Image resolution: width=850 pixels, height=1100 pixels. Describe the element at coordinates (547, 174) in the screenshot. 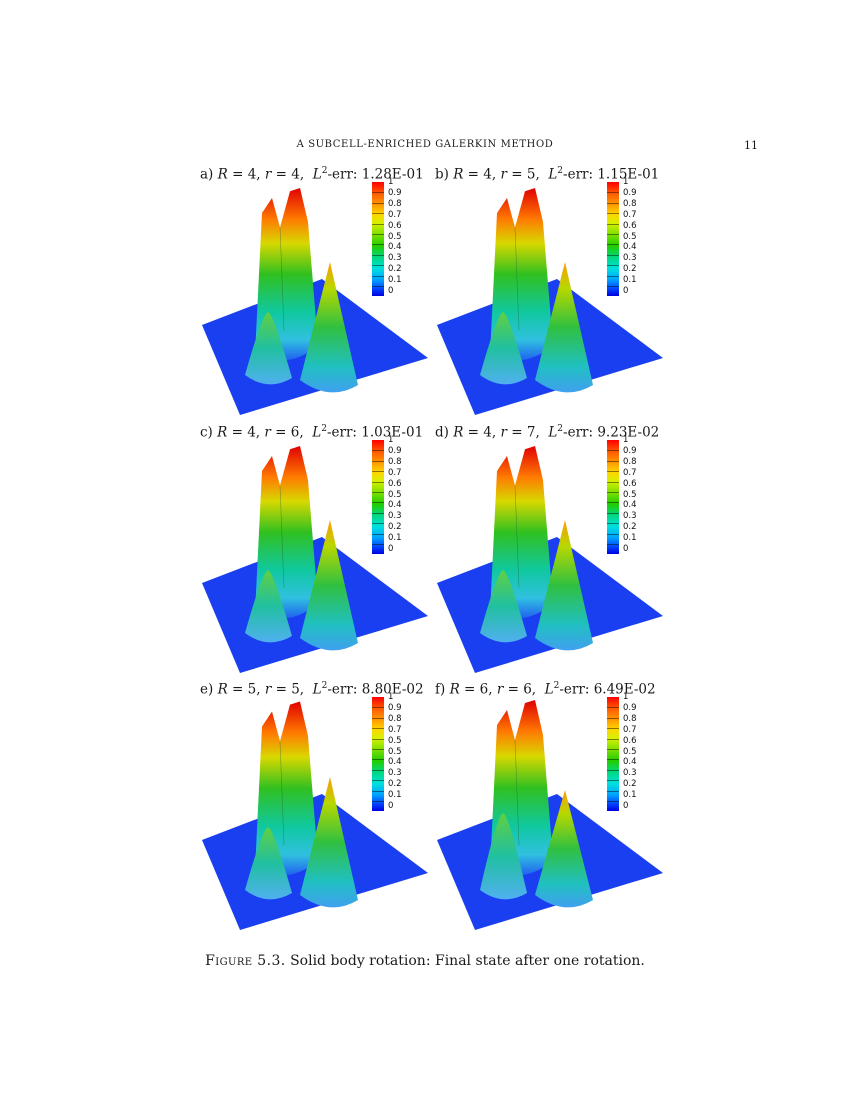

I see `panel-caption: b) R = 4, r = 5, L2-err: 1.15E-01` at that location.